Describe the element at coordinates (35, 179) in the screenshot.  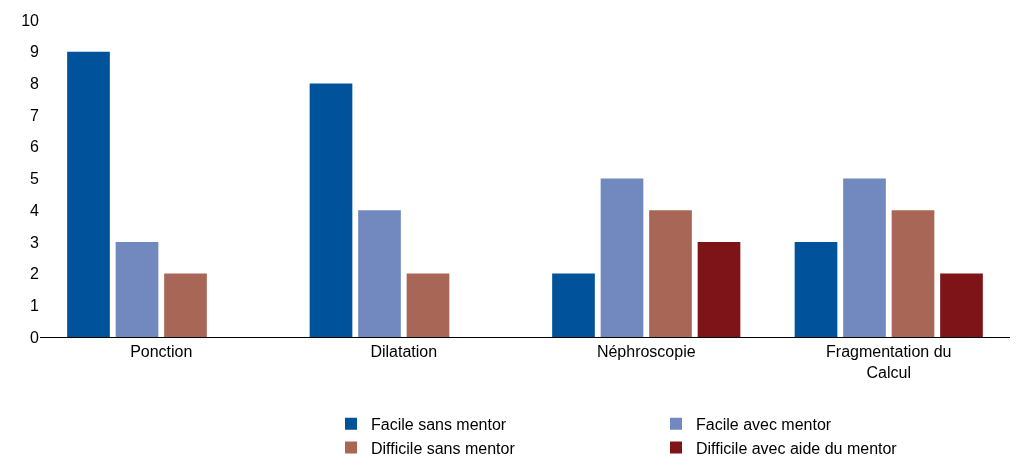
I see `y-tick-label: 5` at that location.